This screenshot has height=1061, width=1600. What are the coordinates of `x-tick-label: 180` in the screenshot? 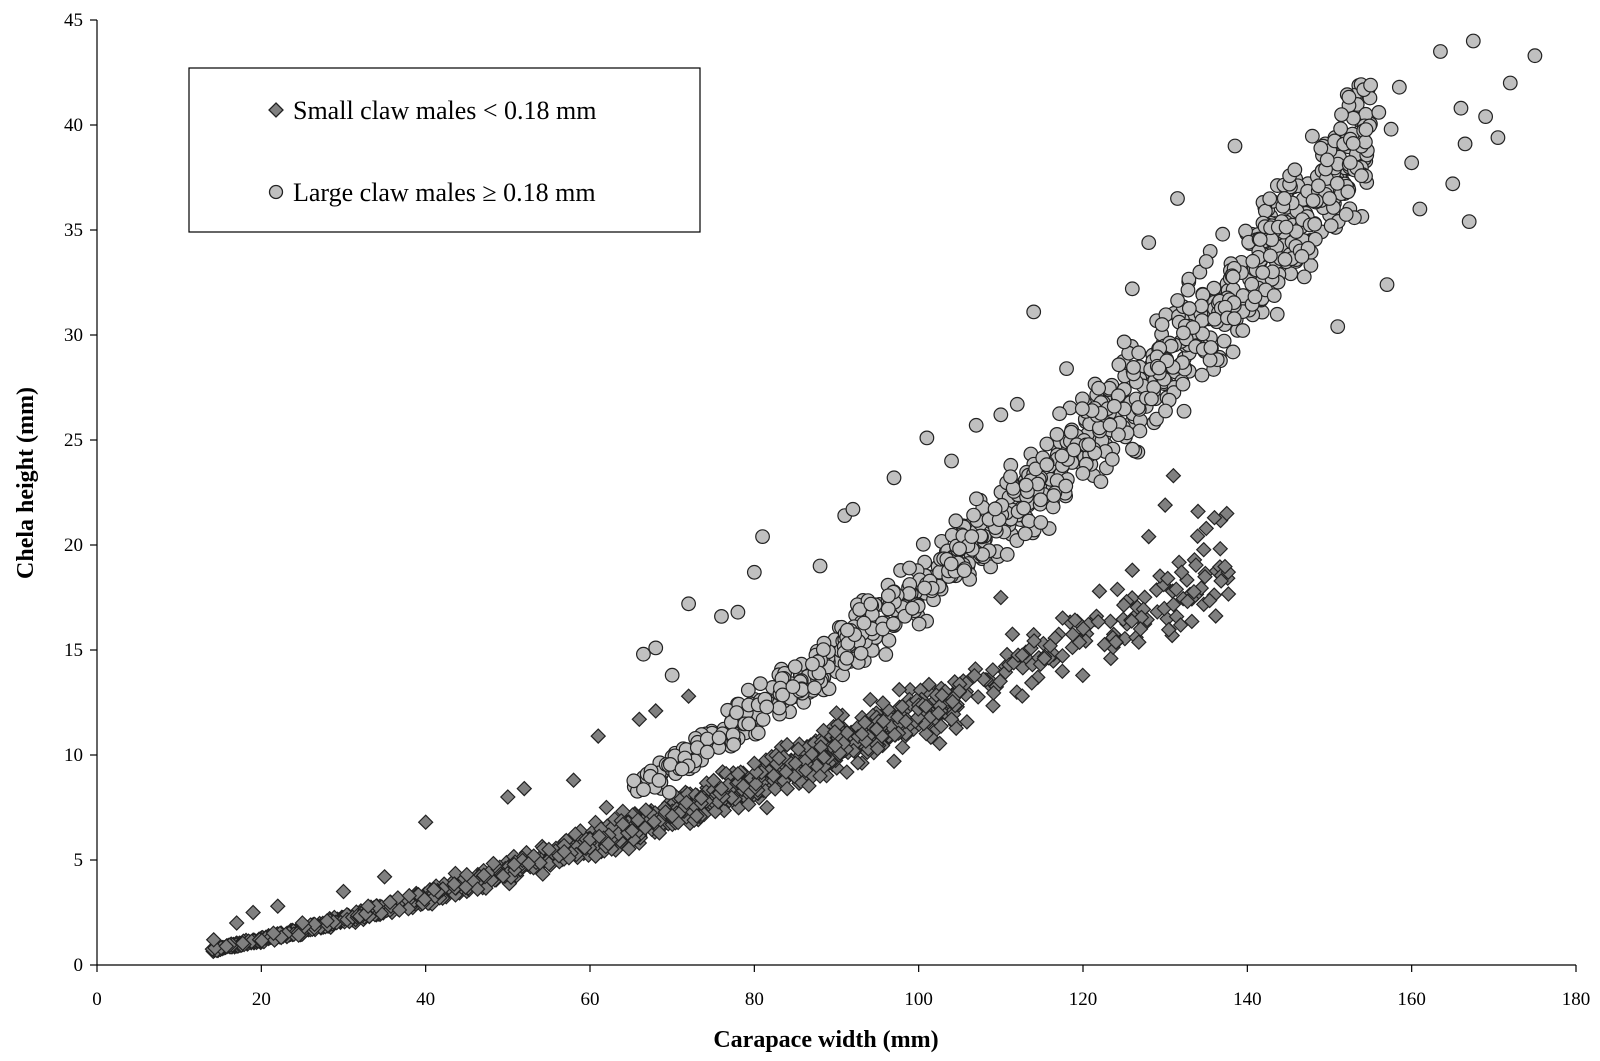 It's located at (1576, 999).